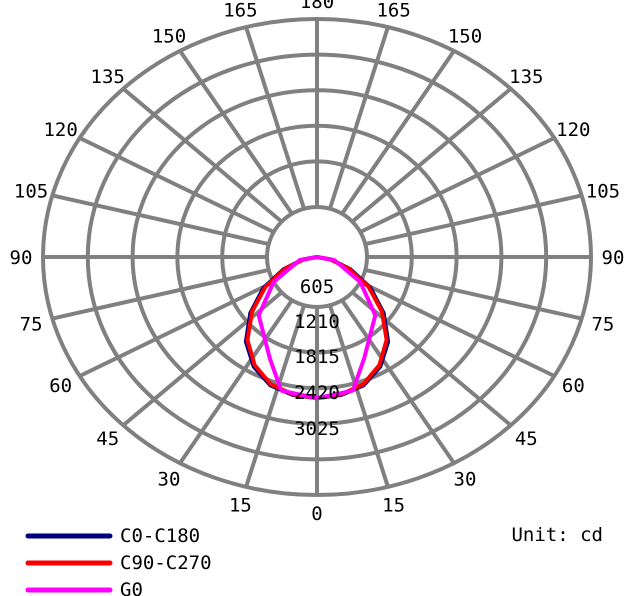 The height and width of the screenshot is (596, 631). What do you see at coordinates (166, 563) in the screenshot?
I see `legend-label: C90-C270` at bounding box center [166, 563].